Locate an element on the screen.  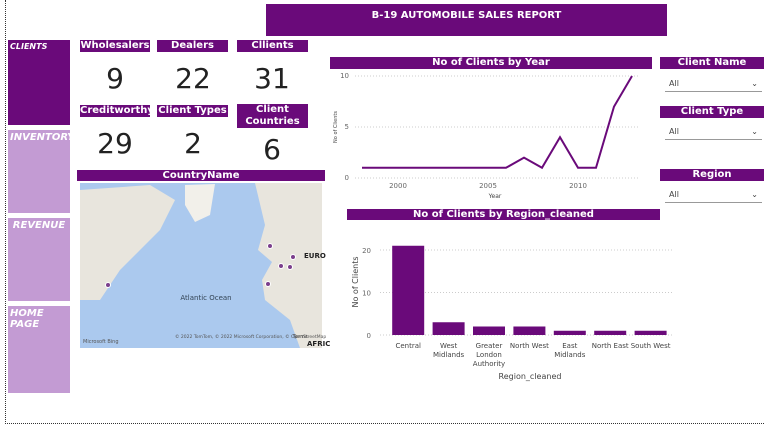
card-label: Cllients is located at coordinates (272, 46).